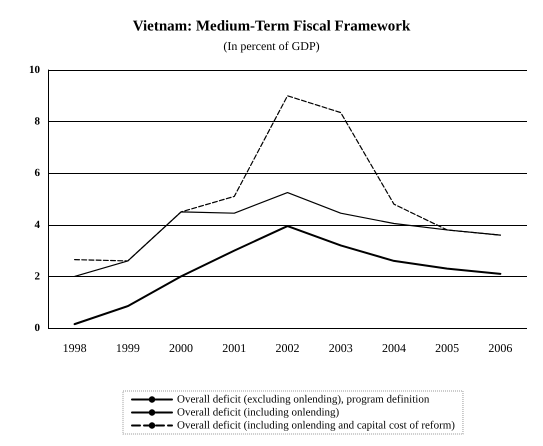 Image resolution: width=543 pixels, height=446 pixels. Describe the element at coordinates (37, 276) in the screenshot. I see `y-tick-label: 2` at that location.